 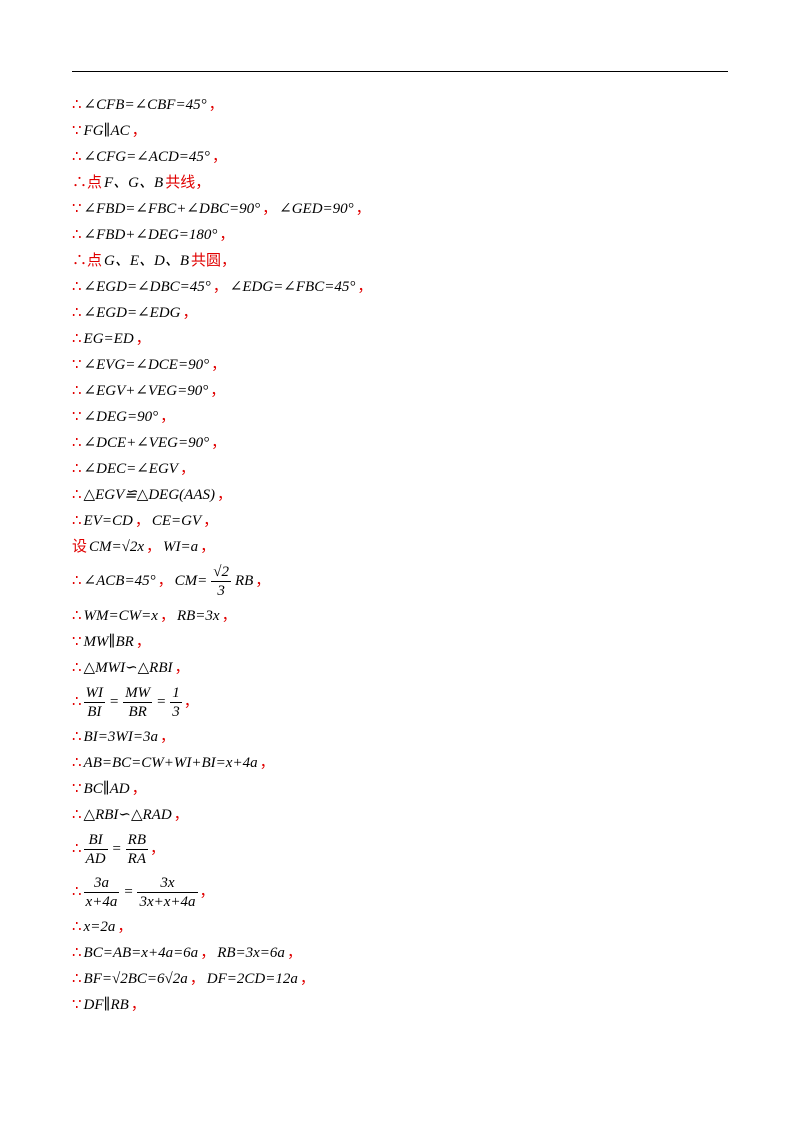 I want to click on math-expression: BC∥AD, so click(x=106, y=789).